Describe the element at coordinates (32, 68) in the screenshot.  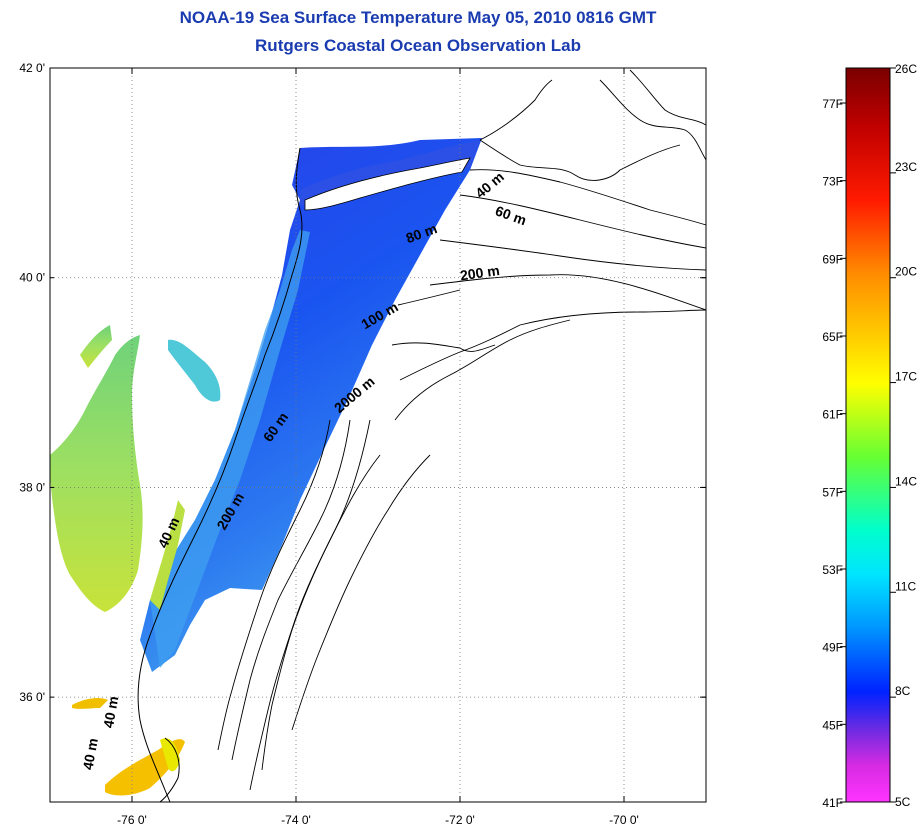
I see `lat-tick-label: 42 0'` at that location.